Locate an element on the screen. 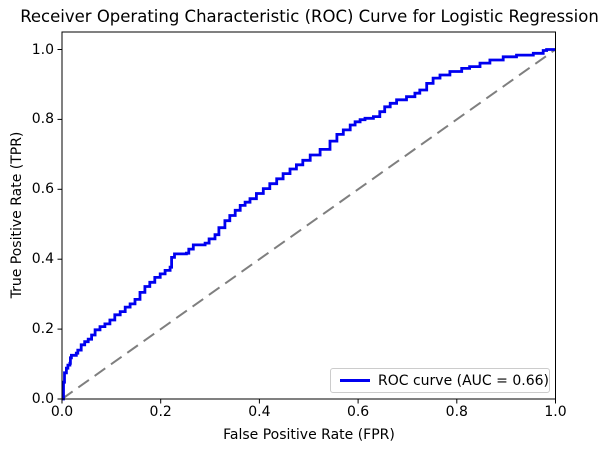 The height and width of the screenshot is (453, 611). x-tick-label: 0.8 is located at coordinates (456, 412).